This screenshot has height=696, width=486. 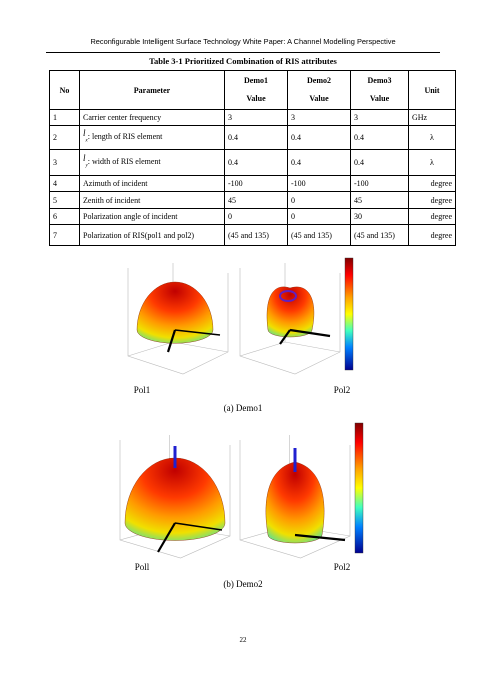 What do you see at coordinates (242, 584) in the screenshot?
I see `figure-caption: (b) Demo2` at bounding box center [242, 584].